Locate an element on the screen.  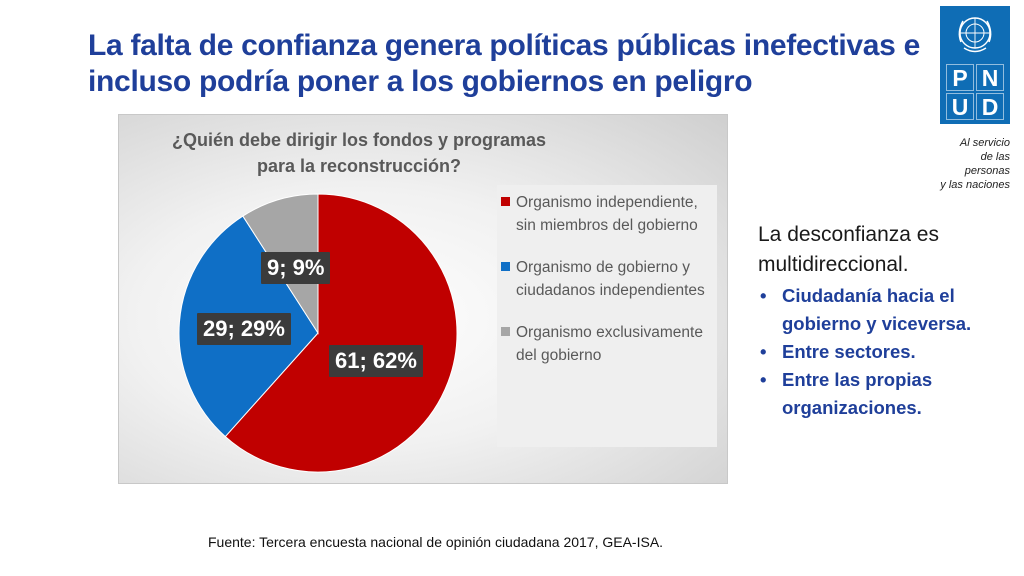
data-label-slice-1: 61; 62% is located at coordinates (376, 361).